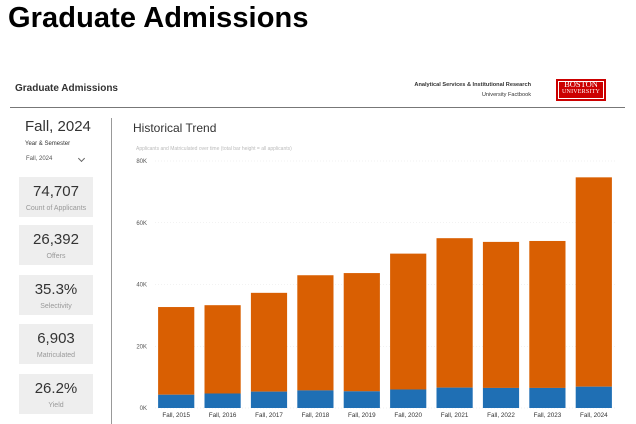 Image resolution: width=636 pixels, height=424 pixels. I want to click on y-tick-label: 20K, so click(141, 347).